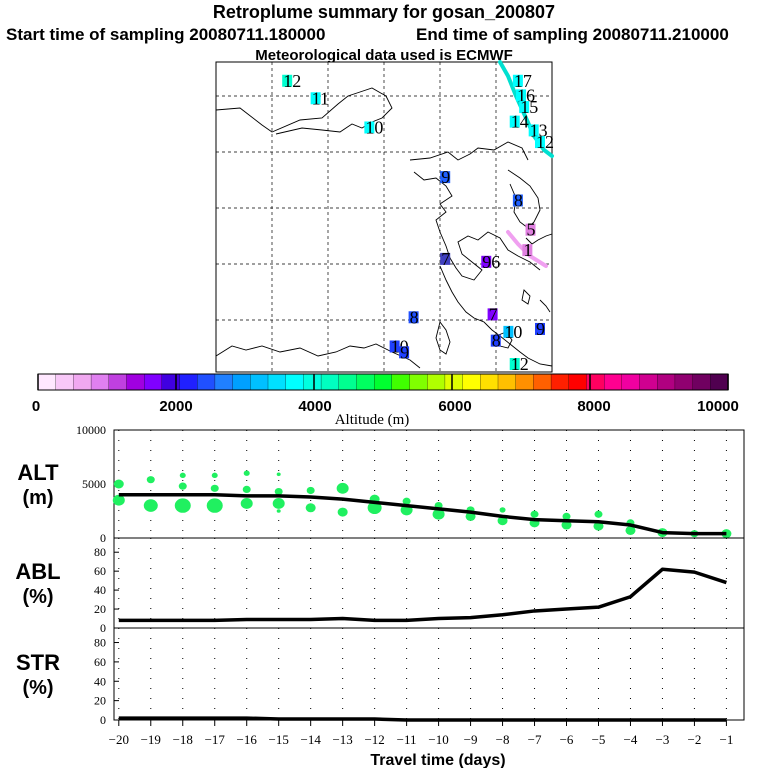 The width and height of the screenshot is (768, 768). I want to click on map-day-label: 13, so click(539, 130).